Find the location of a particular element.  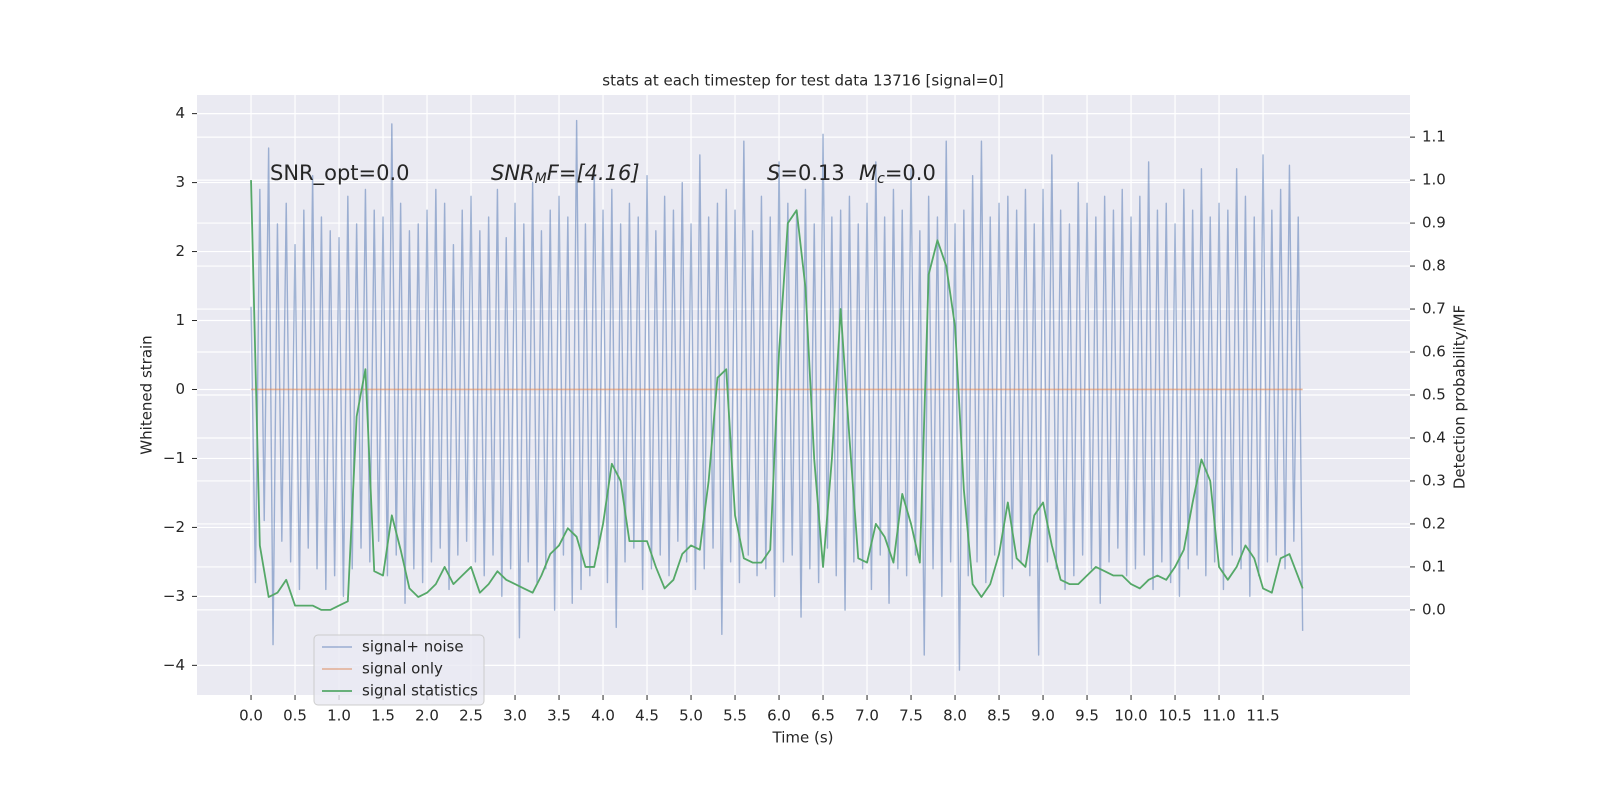

x-tick-label: 9.0 is located at coordinates (1043, 716).